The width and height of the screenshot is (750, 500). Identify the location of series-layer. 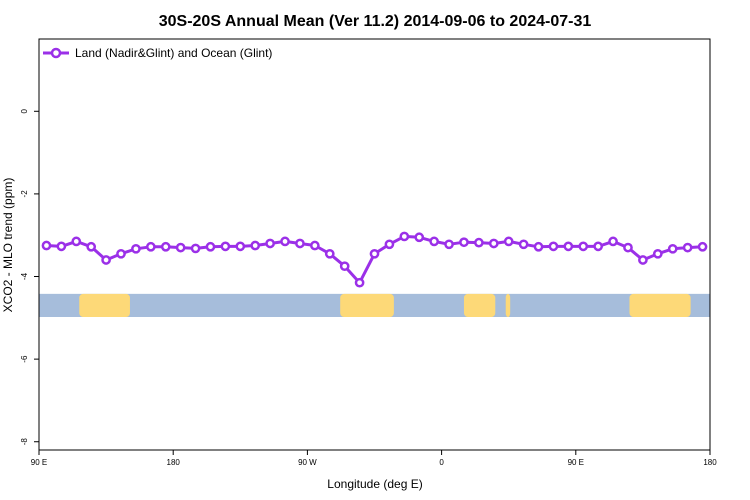
(374, 259).